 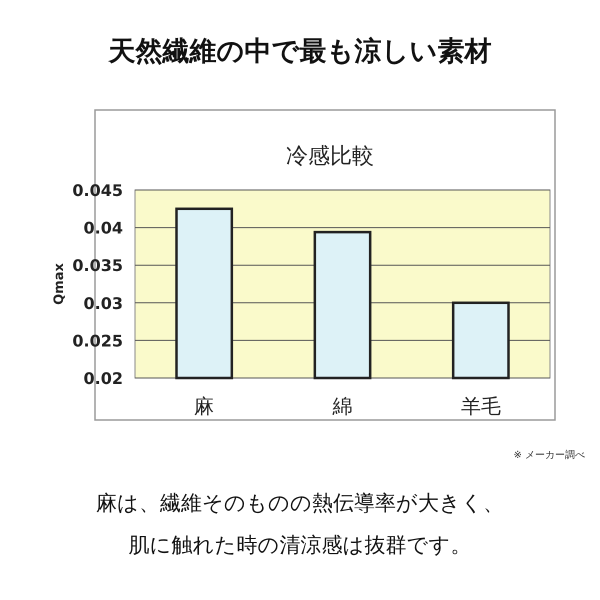 What do you see at coordinates (480, 406) in the screenshot?
I see `x-tick-label: 羊毛` at bounding box center [480, 406].